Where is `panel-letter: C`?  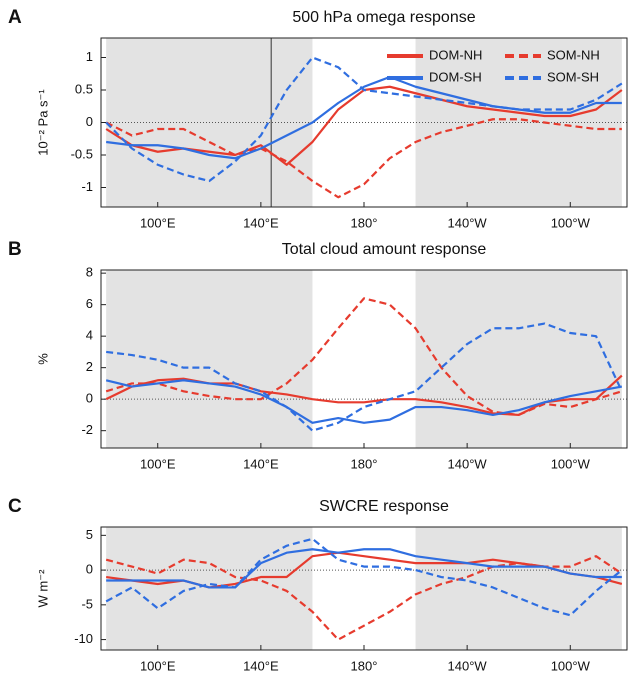
panel-letter: C is located at coordinates (15, 506).